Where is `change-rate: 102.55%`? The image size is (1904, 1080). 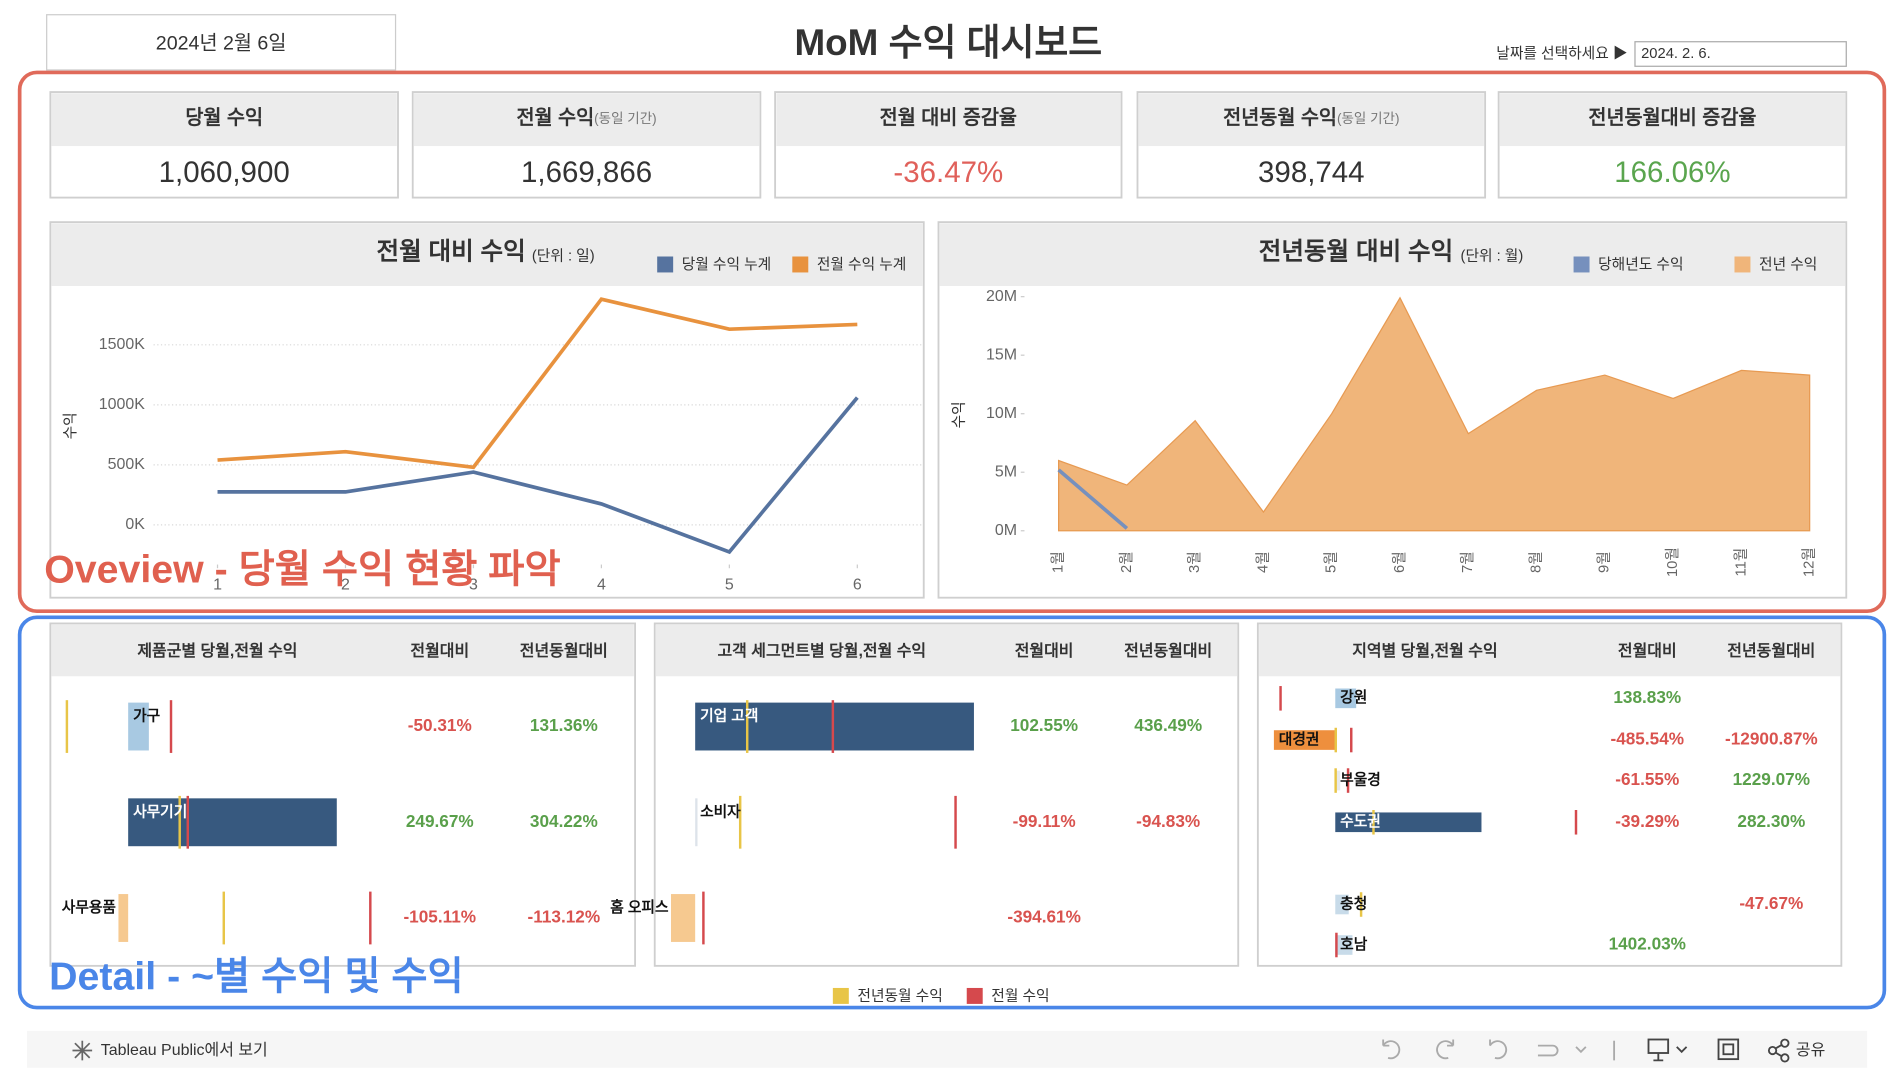
change-rate: 102.55% is located at coordinates (1044, 725).